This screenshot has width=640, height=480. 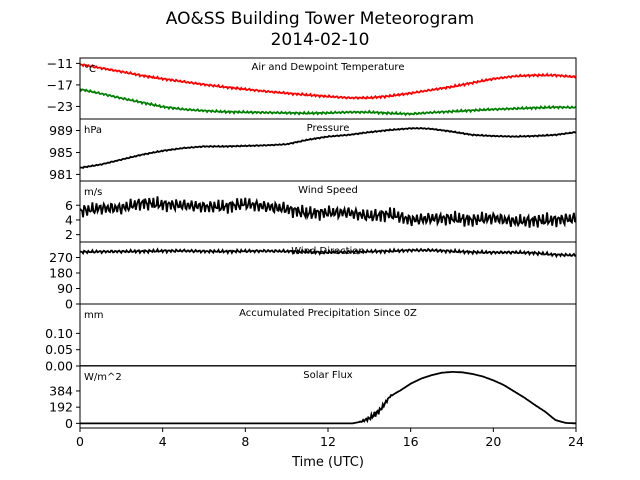 What do you see at coordinates (93, 130) in the screenshot?
I see `pressure-unit-label: hPa` at bounding box center [93, 130].